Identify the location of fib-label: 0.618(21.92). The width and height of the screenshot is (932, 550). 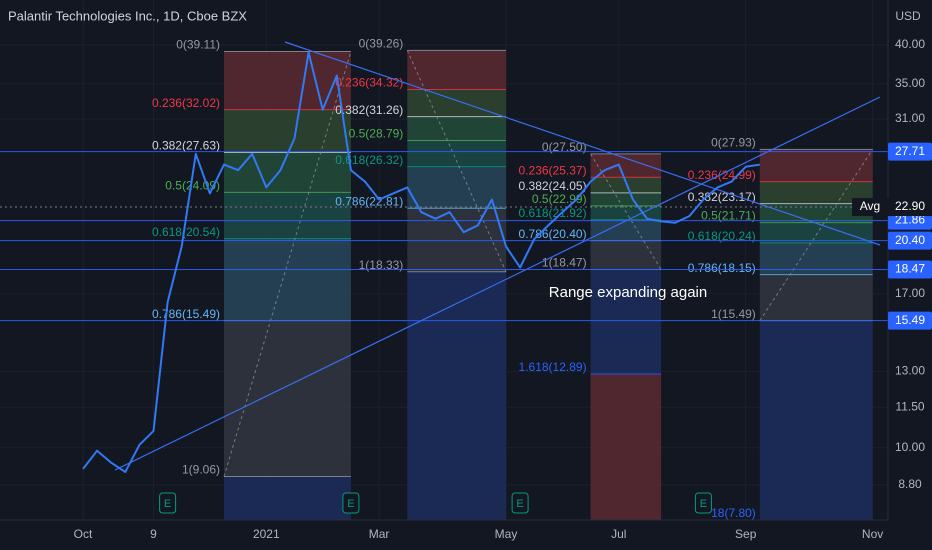
(553, 213).